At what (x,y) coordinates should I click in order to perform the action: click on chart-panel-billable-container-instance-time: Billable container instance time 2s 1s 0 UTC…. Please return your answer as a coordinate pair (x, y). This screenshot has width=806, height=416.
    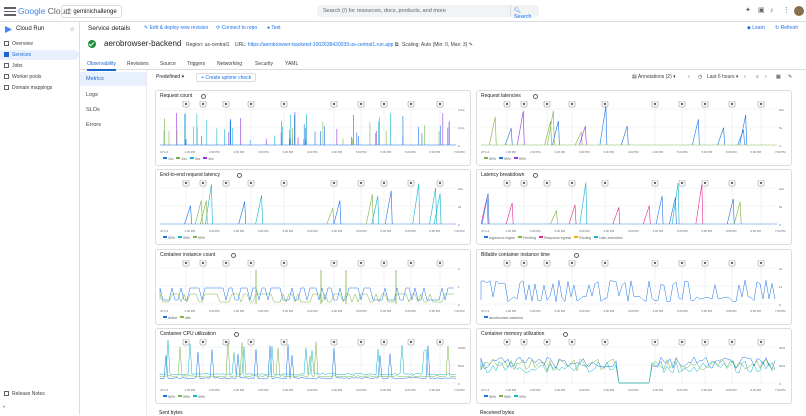
    Looking at the image, I should click on (634, 287).